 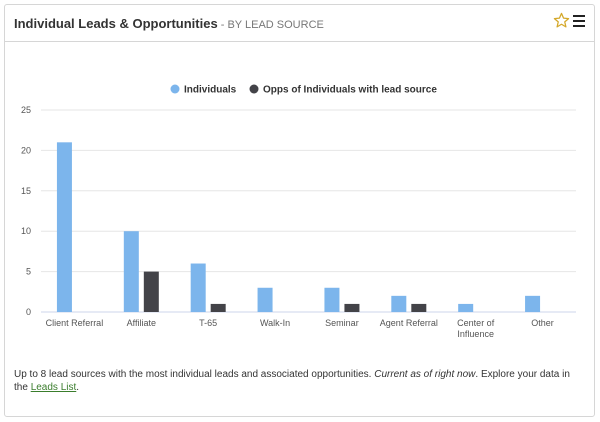 What do you see at coordinates (292, 381) in the screenshot?
I see `footer-text-2: . Explore your data in the` at bounding box center [292, 381].